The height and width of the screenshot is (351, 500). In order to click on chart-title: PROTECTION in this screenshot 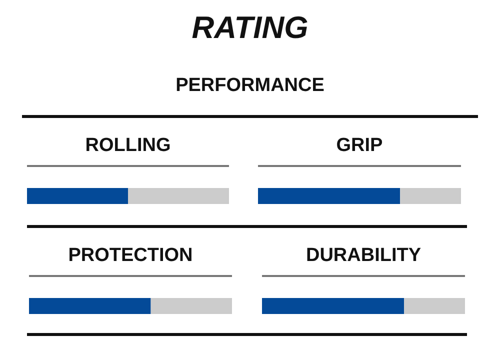, I will do `click(130, 255)`.